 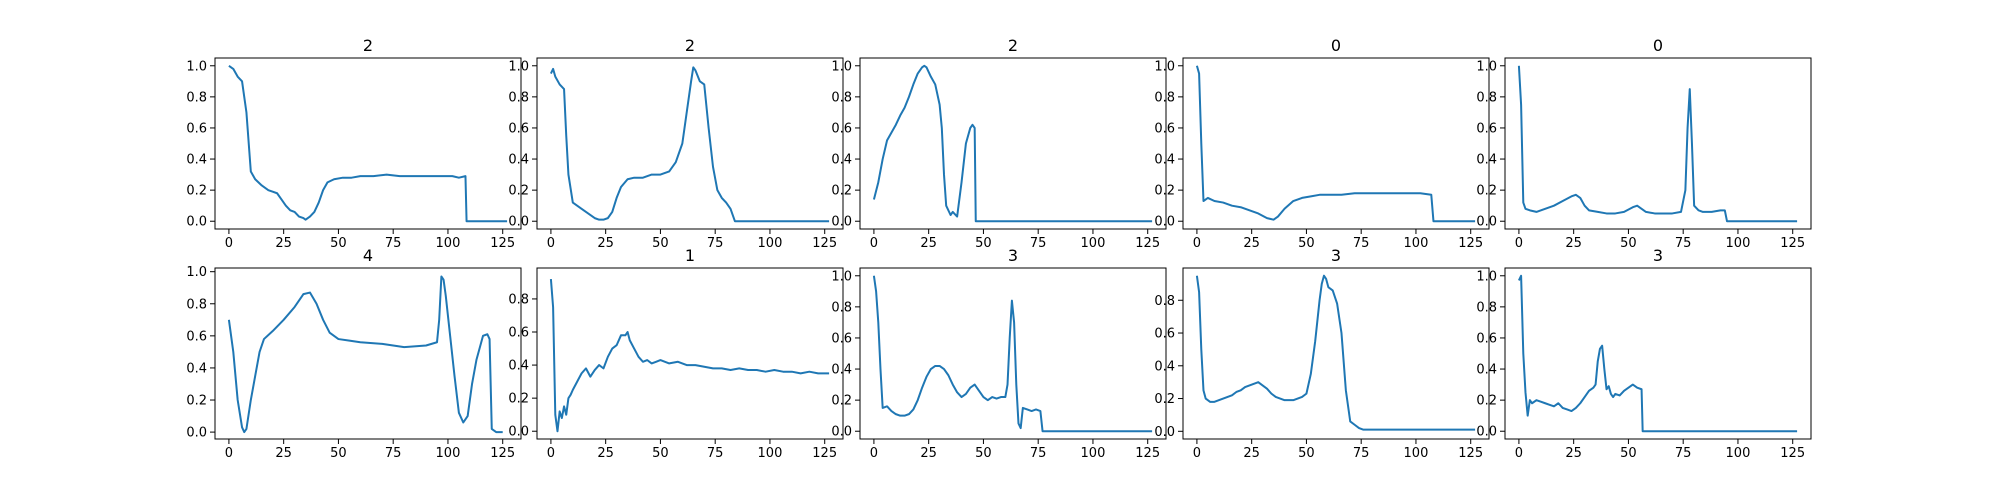 I want to click on subplot: 2 0 25 50 75 100 125 0.0 0.2 0.4 0.6 0.8 1.0, so click(x=354, y=143).